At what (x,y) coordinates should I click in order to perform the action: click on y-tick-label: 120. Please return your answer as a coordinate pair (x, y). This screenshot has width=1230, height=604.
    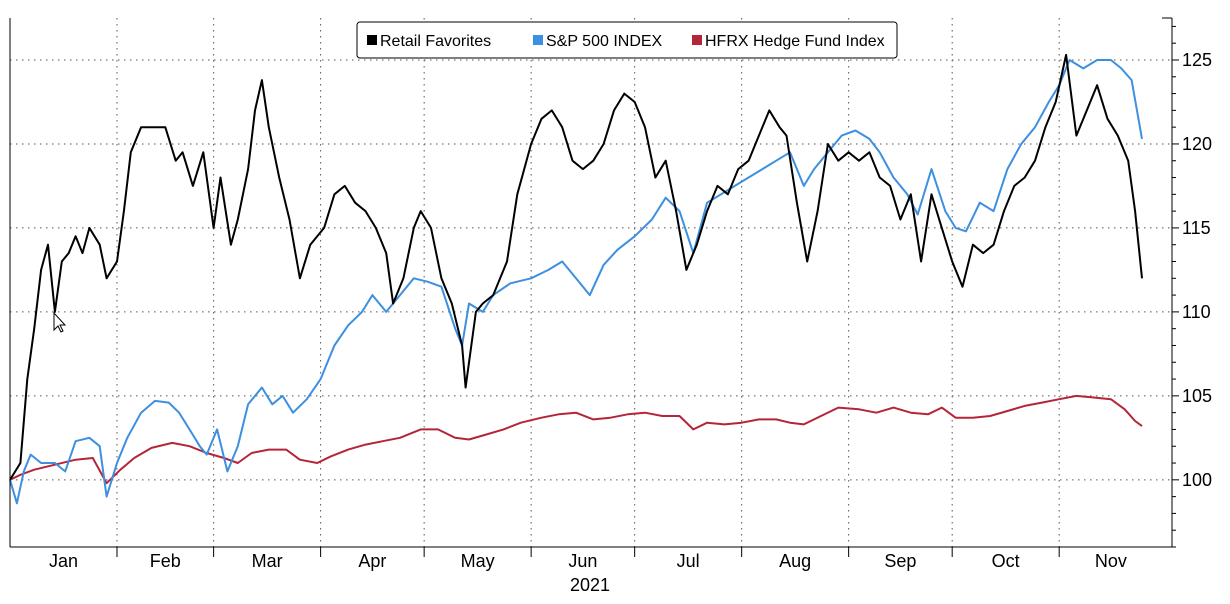
    Looking at the image, I should click on (1197, 144).